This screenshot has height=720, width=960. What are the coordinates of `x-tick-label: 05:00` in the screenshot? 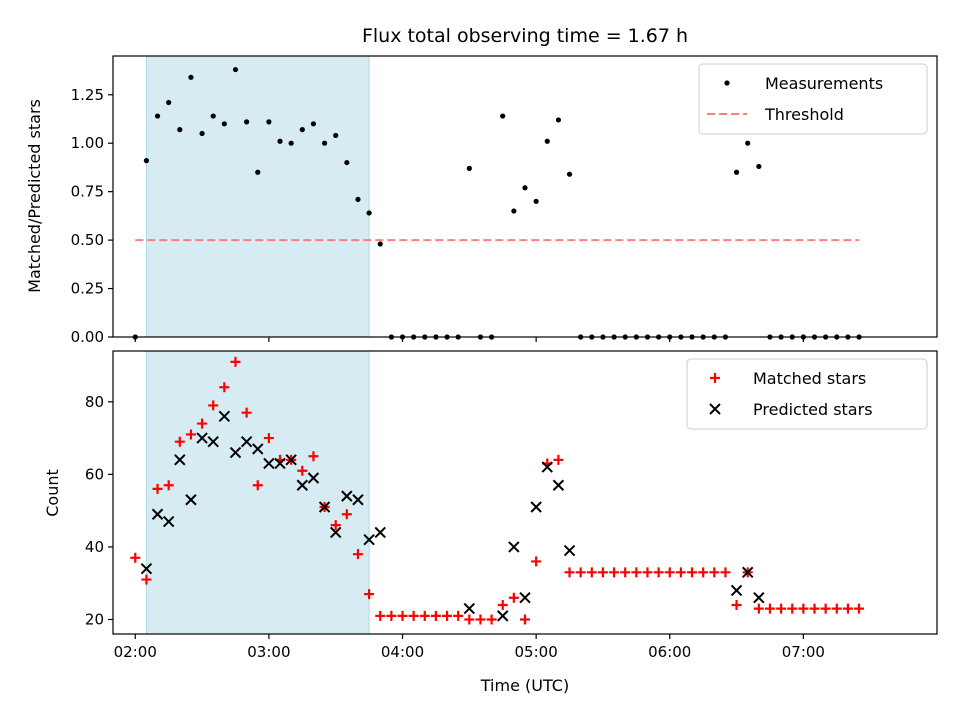 It's located at (536, 652).